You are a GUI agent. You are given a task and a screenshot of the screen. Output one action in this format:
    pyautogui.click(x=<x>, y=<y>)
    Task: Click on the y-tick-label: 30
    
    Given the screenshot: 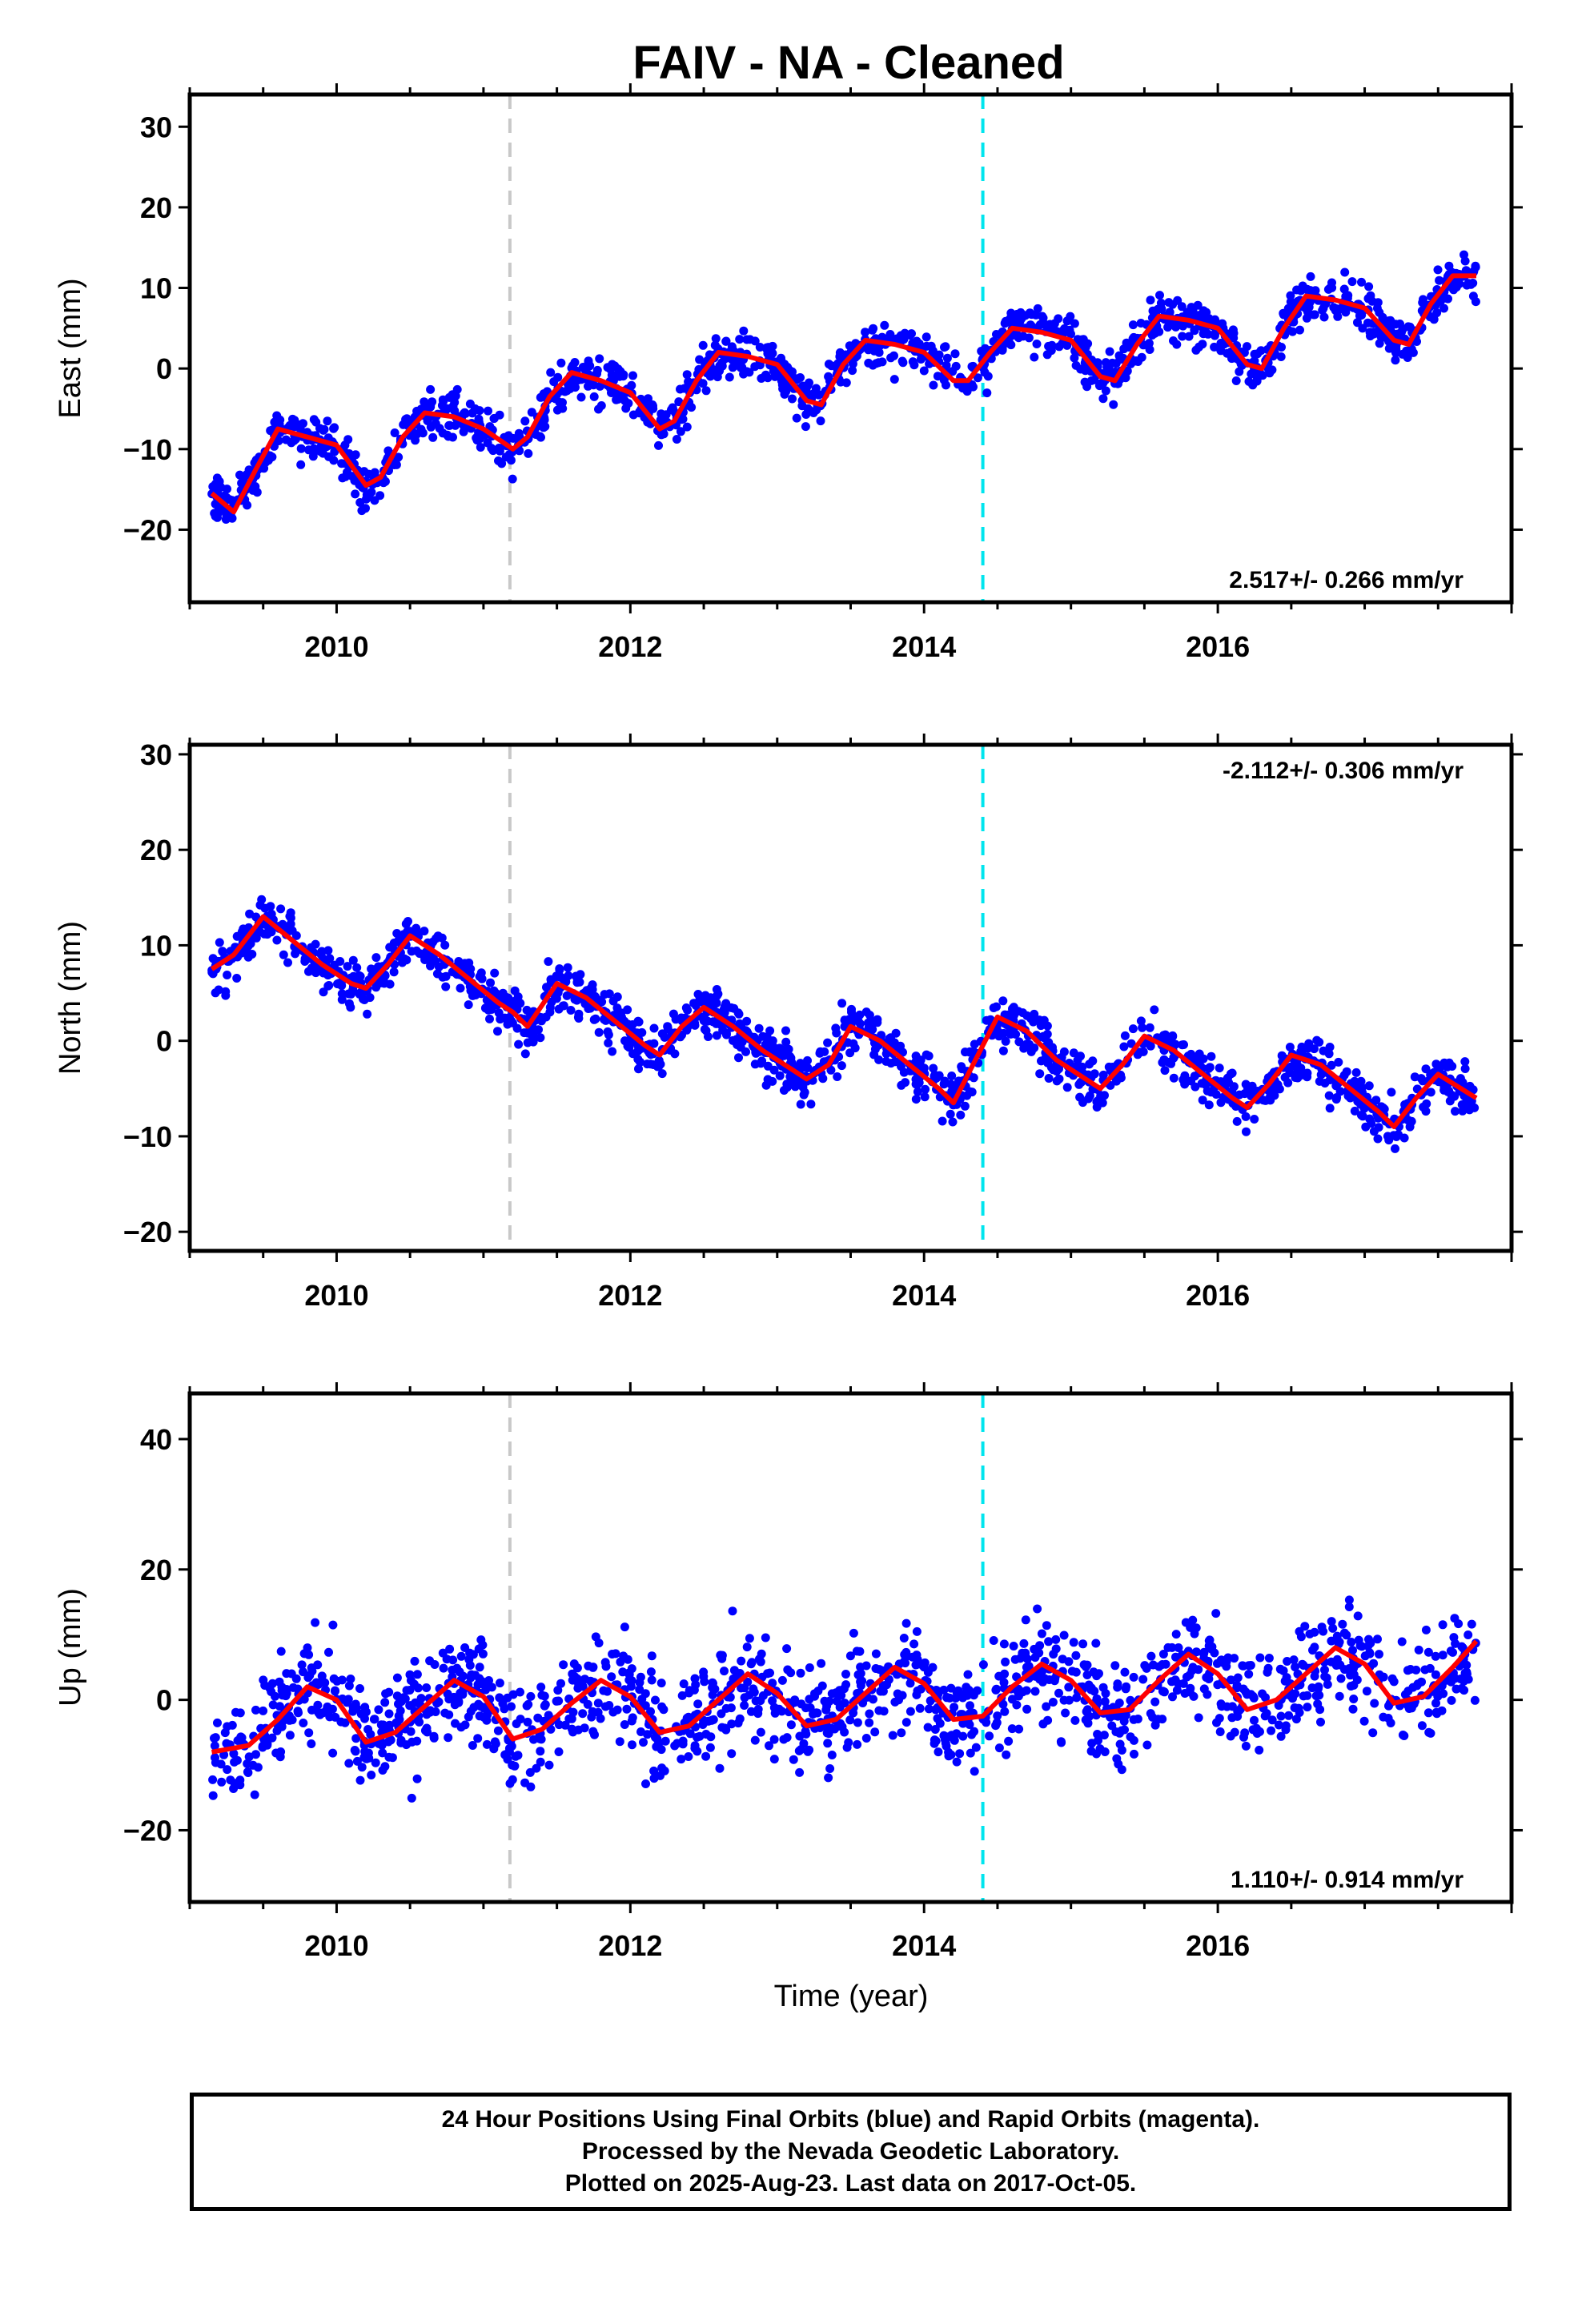 What is the action you would take?
    pyautogui.click(x=156, y=127)
    